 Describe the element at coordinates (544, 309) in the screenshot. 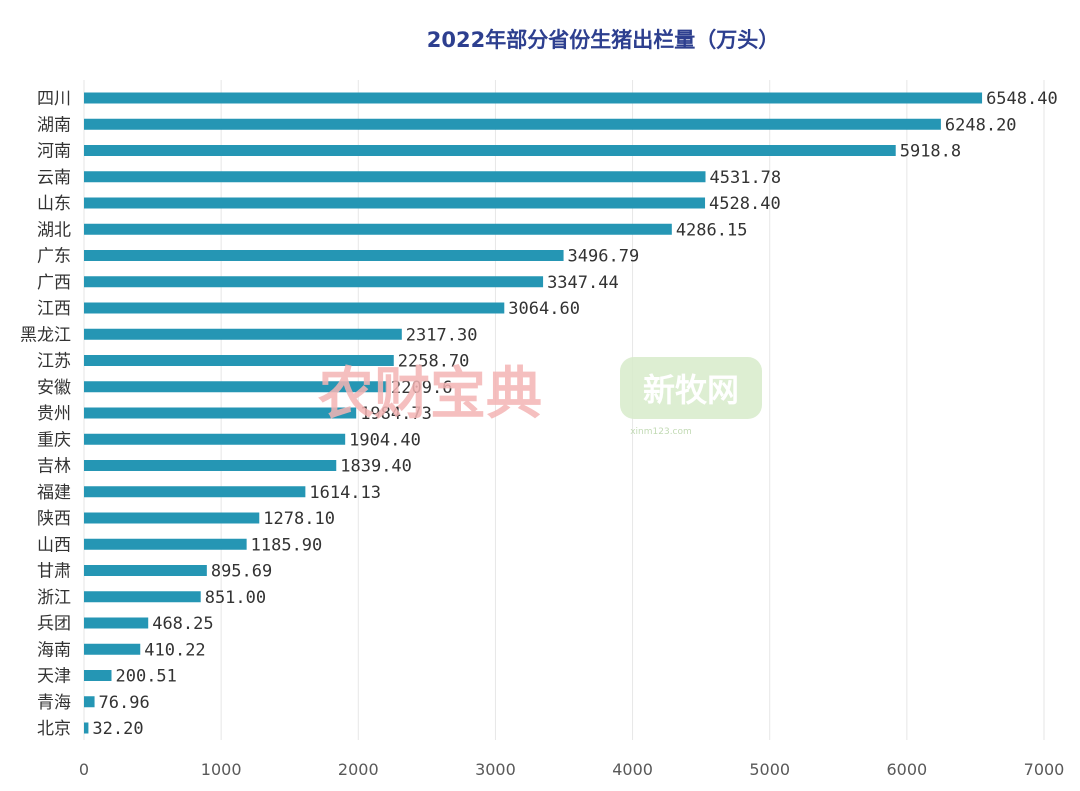

I see `value-label: 3064.60` at that location.